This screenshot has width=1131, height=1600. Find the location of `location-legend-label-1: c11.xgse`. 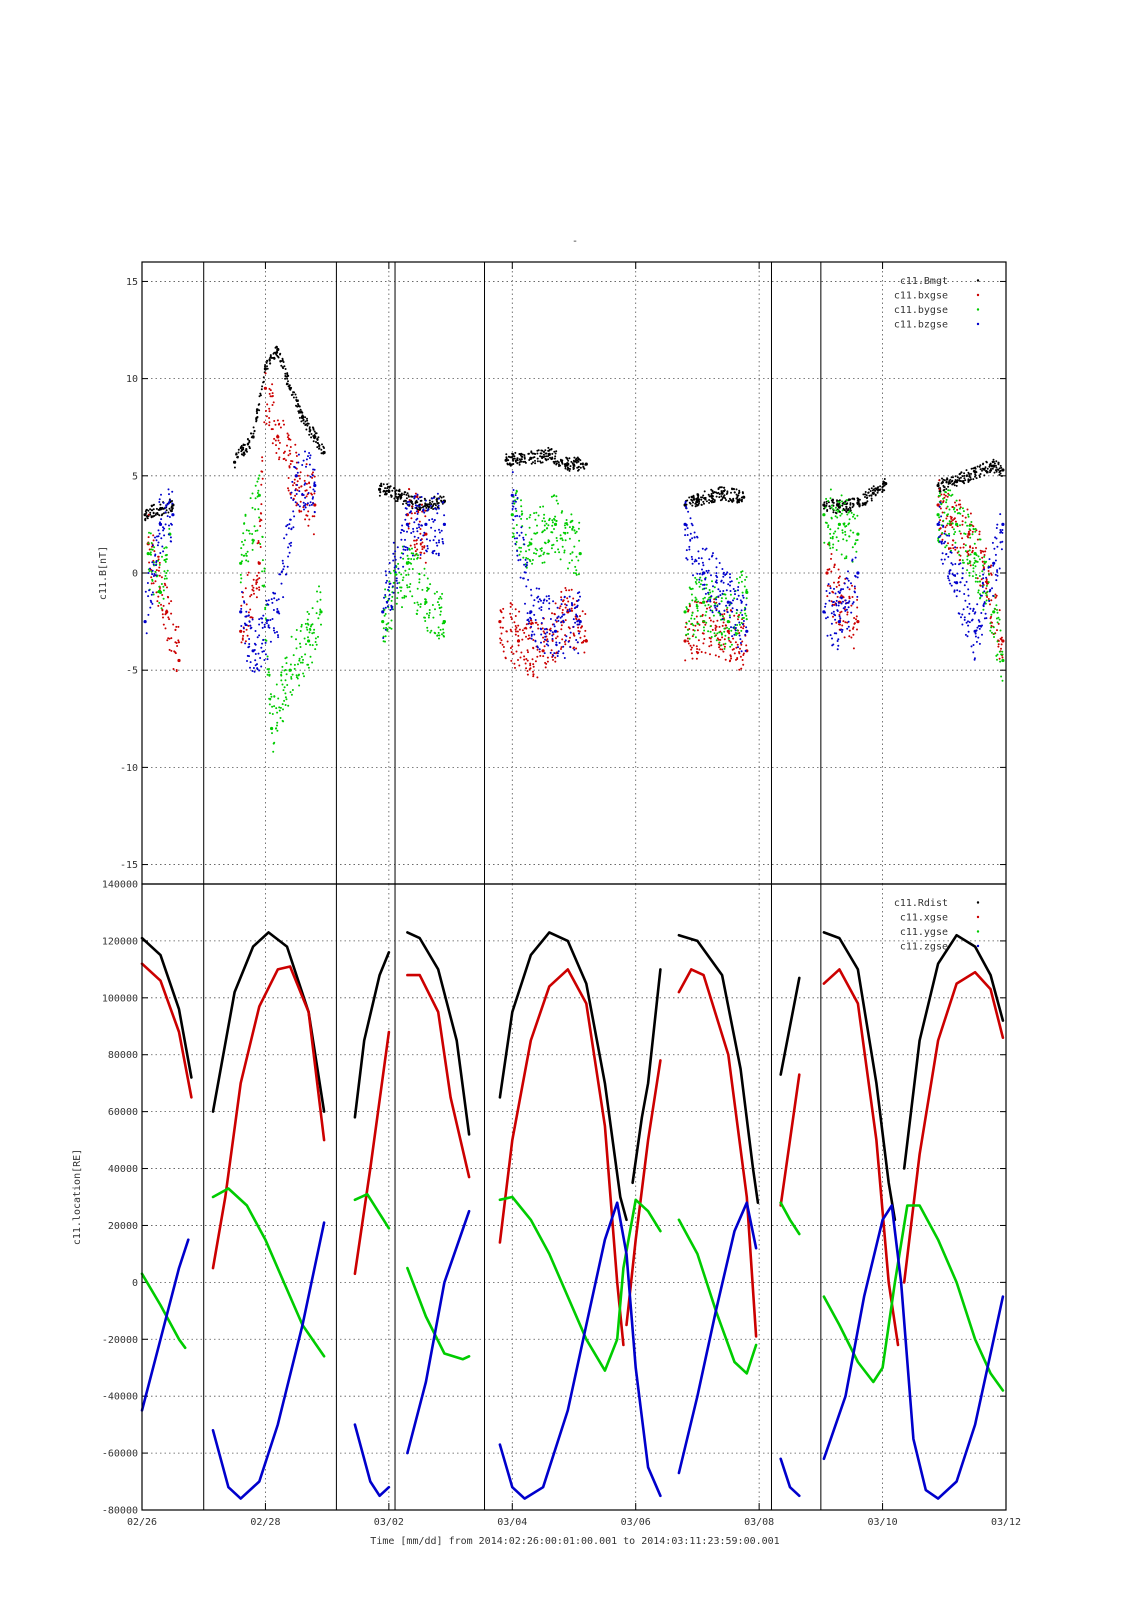

location-legend-label-1: c11.xgse is located at coordinates (924, 918).